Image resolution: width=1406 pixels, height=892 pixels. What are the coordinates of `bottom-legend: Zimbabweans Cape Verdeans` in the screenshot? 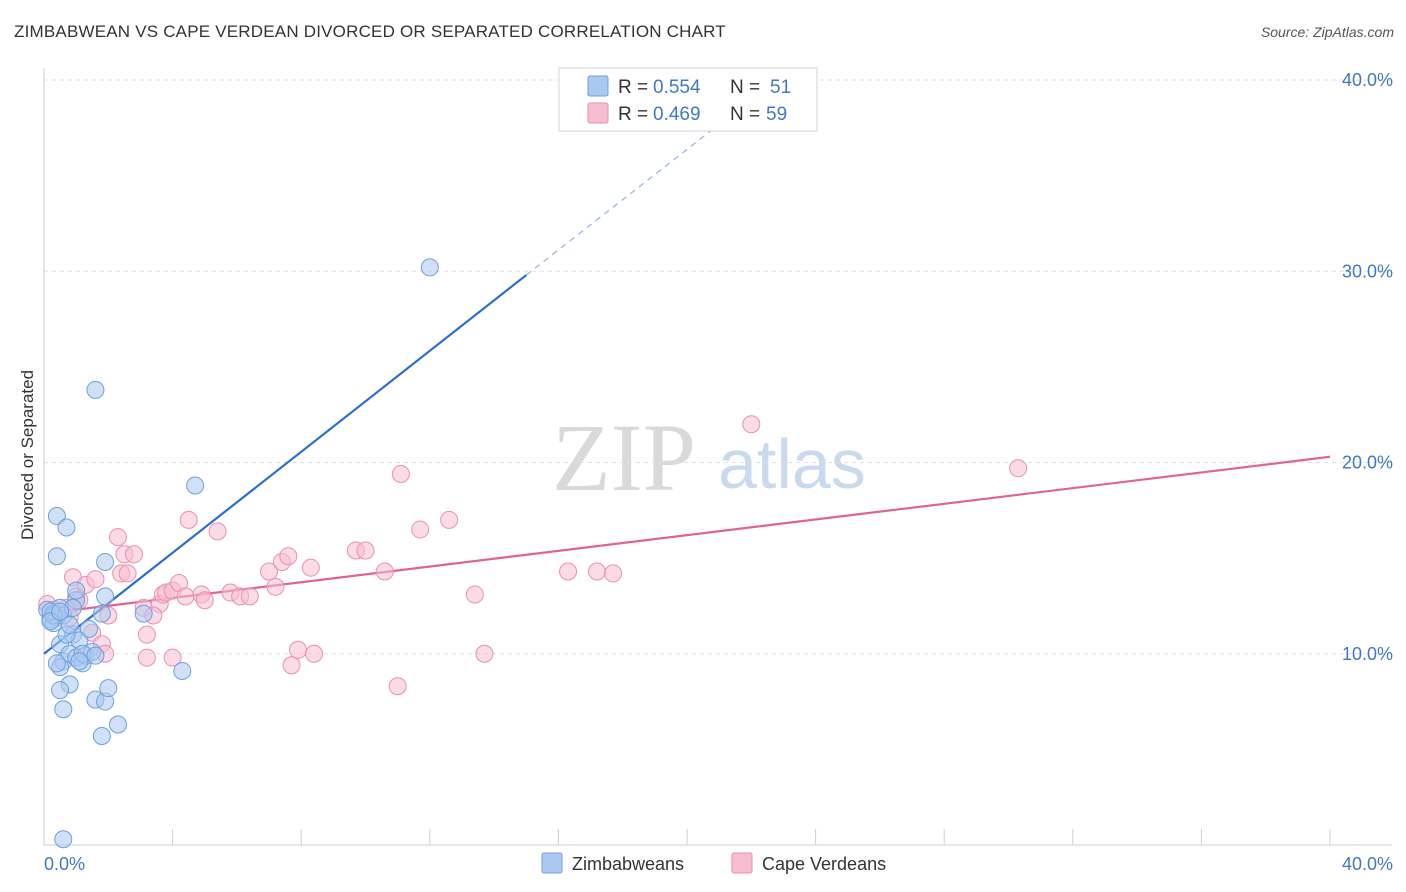 It's located at (713, 863).